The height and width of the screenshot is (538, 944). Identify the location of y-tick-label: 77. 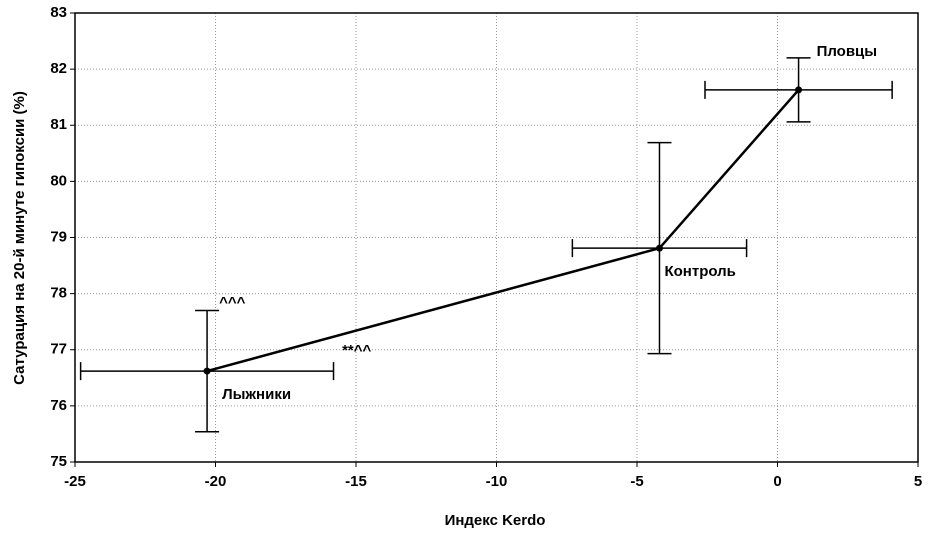
(58, 349).